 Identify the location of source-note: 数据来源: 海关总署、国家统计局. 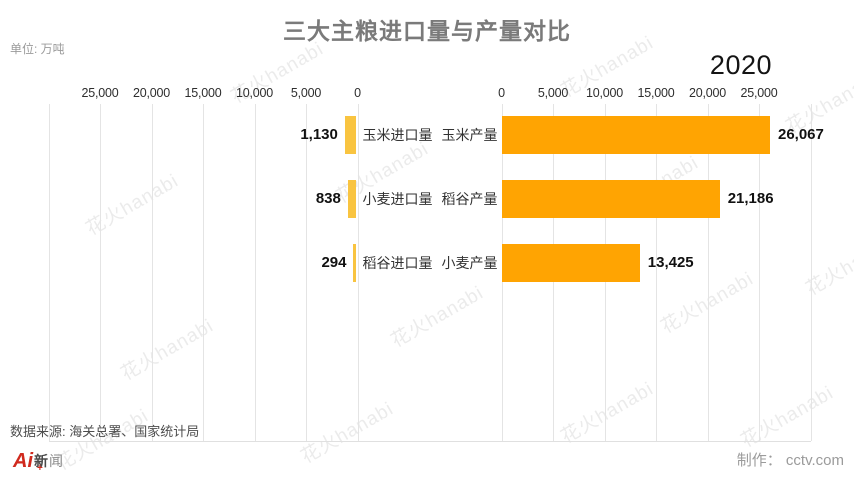
(105, 431).